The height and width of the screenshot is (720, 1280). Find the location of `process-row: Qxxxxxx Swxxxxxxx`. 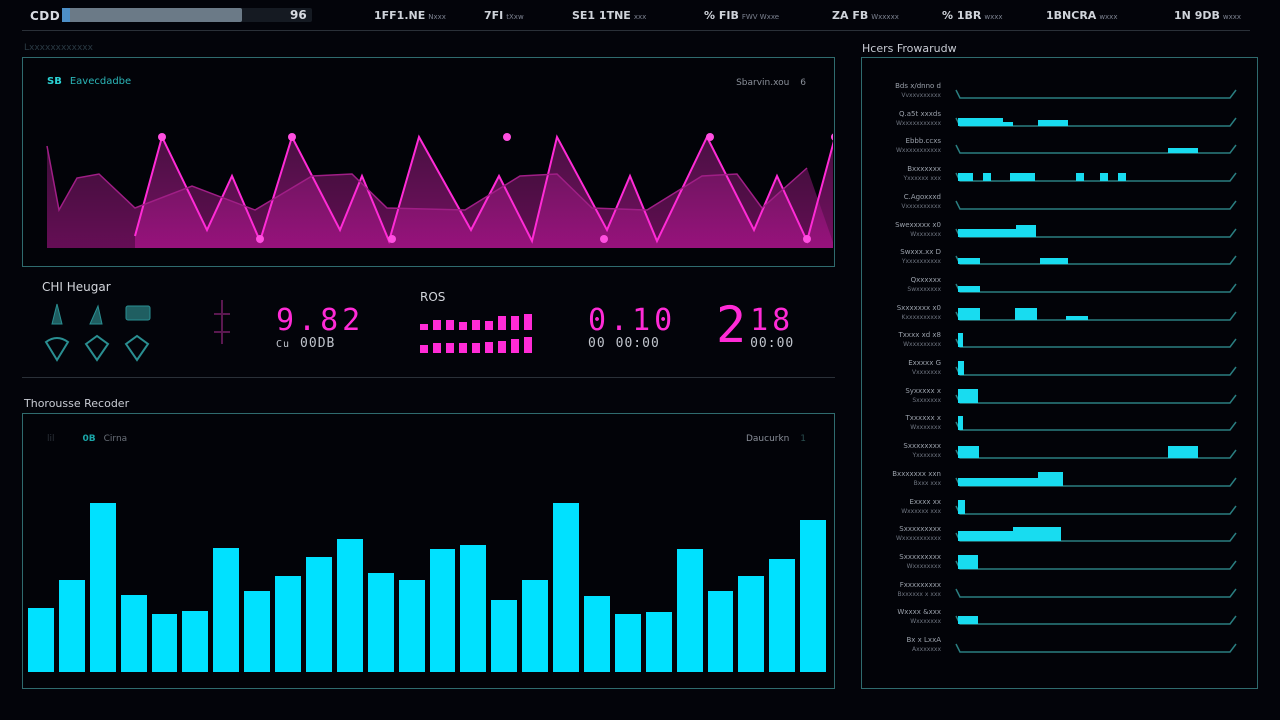

process-row: Qxxxxxx Swxxxxxxx is located at coordinates (1059, 289).